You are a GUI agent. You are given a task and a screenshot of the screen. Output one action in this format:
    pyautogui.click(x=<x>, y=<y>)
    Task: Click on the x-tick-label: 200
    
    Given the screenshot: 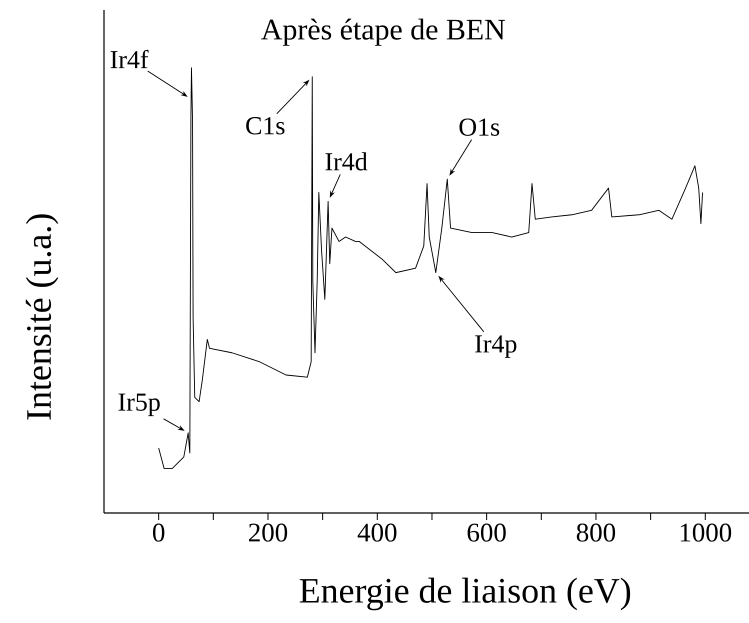 What is the action you would take?
    pyautogui.click(x=268, y=533)
    